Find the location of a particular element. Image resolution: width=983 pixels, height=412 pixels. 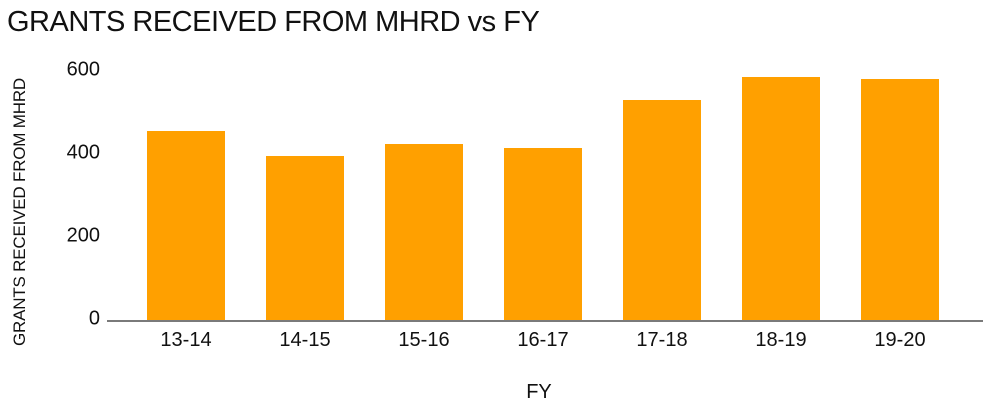

x-label-17-18: 17-18 is located at coordinates (662, 340).